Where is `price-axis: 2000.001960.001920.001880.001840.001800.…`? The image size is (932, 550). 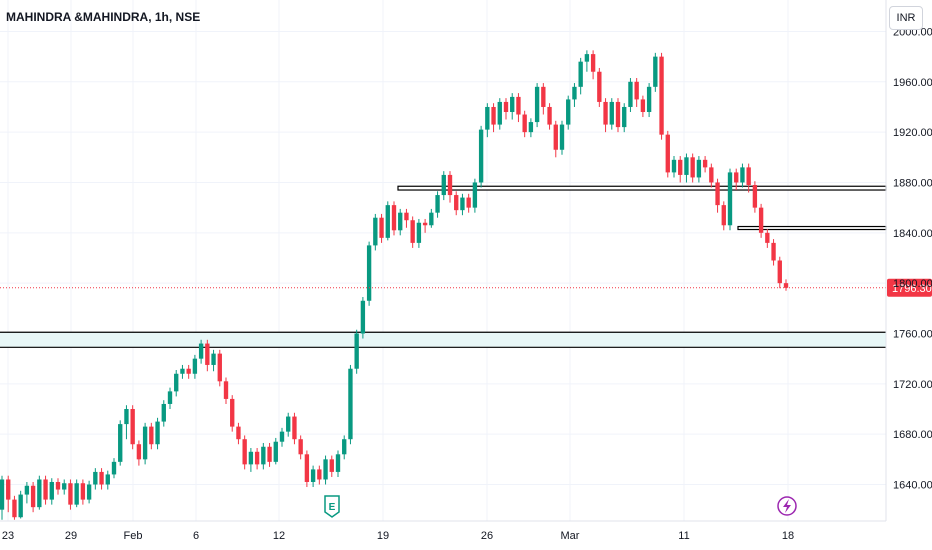
price-axis: 2000.001960.001920.001880.001840.001800.… is located at coordinates (912, 258).